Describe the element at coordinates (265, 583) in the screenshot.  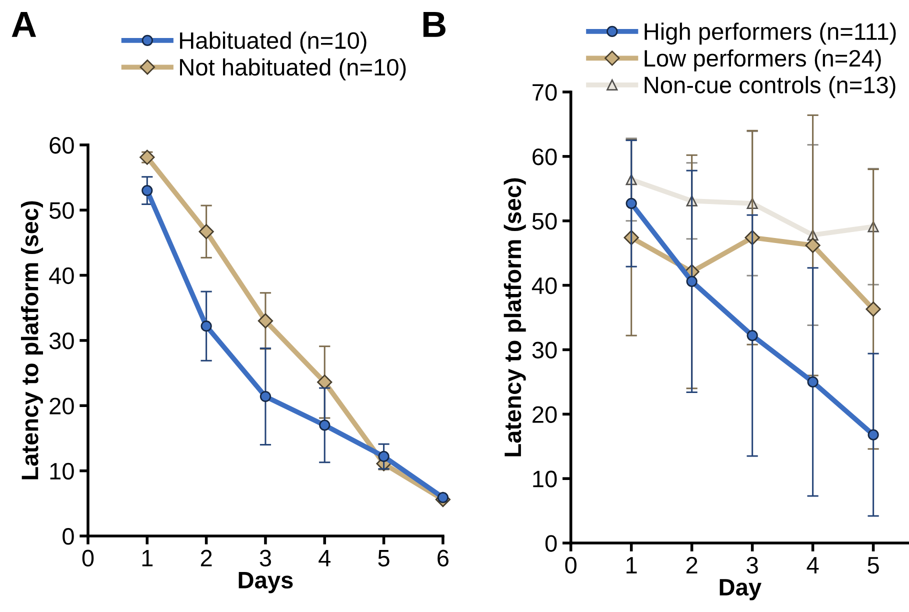
I see `x-axis-title: Days` at that location.